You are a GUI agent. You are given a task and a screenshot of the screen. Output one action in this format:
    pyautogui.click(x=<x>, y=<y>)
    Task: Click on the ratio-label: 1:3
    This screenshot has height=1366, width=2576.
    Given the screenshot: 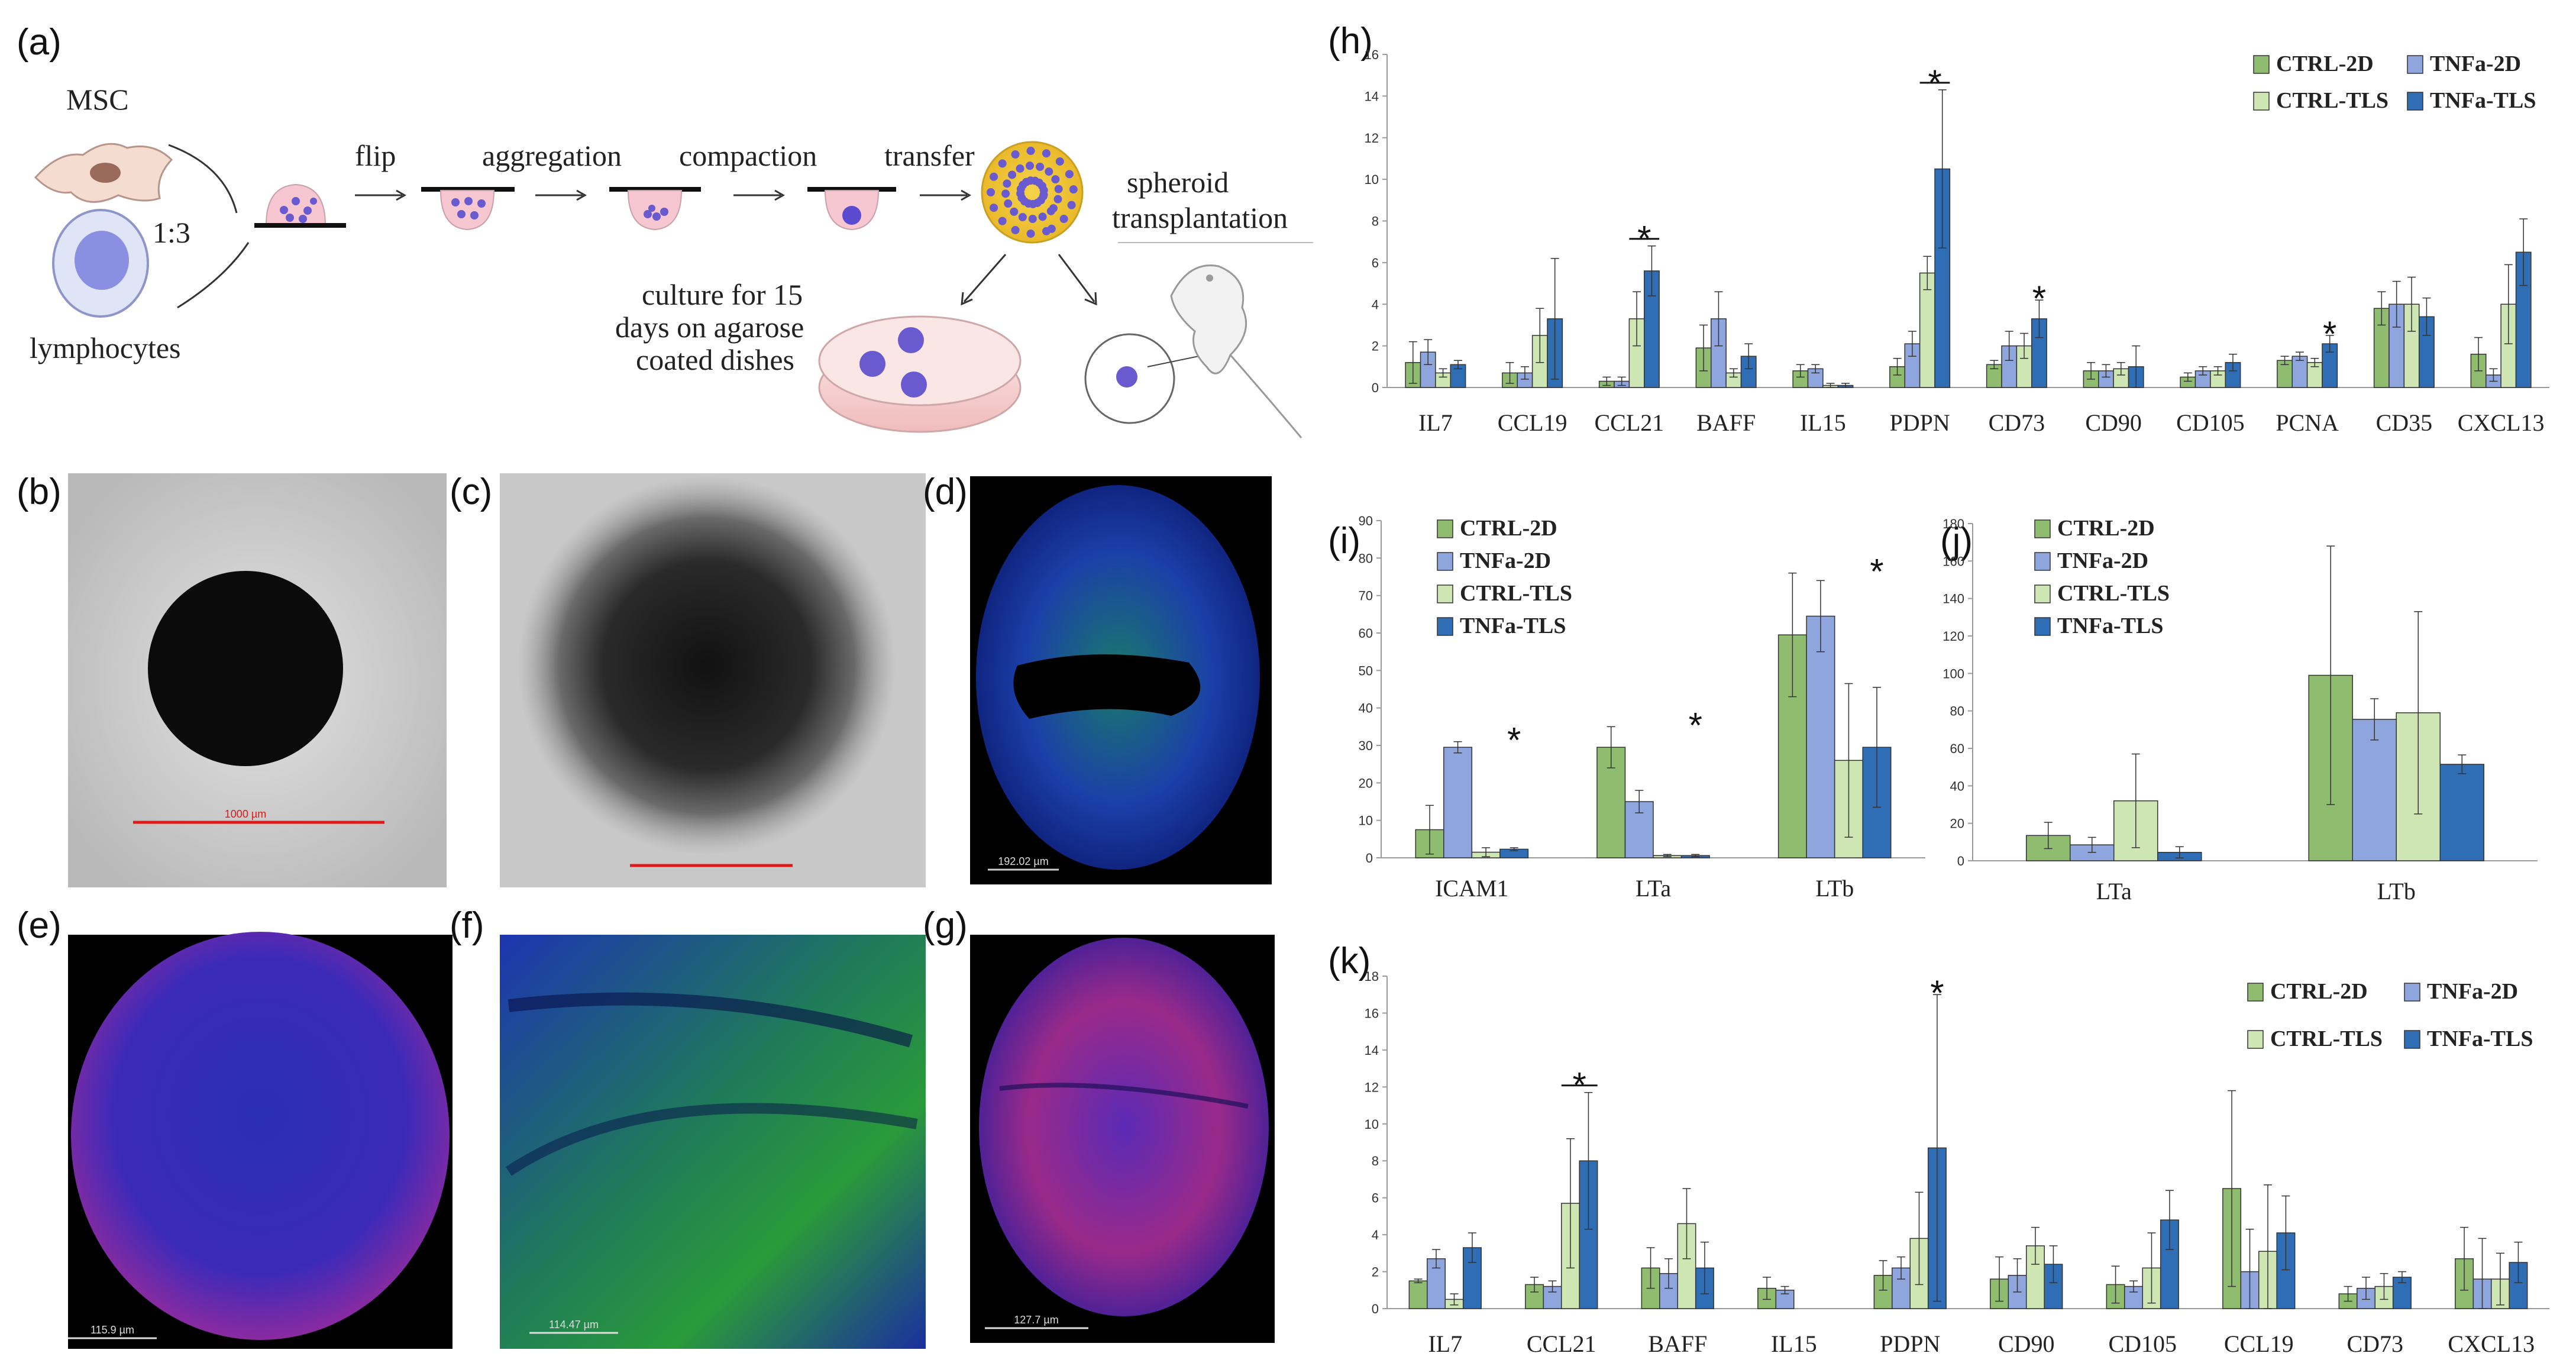 What is the action you would take?
    pyautogui.click(x=171, y=233)
    